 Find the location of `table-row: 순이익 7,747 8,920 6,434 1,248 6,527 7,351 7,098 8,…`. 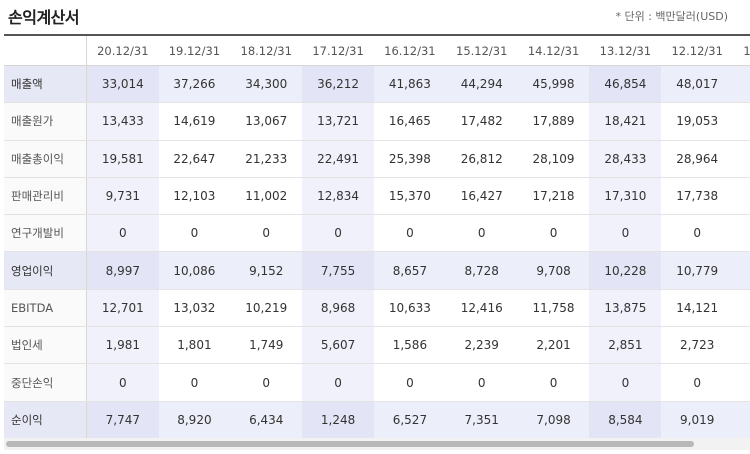

table-row: 순이익 7,747 8,920 6,434 1,248 6,527 7,351 7,098 8,… is located at coordinates (377, 419).